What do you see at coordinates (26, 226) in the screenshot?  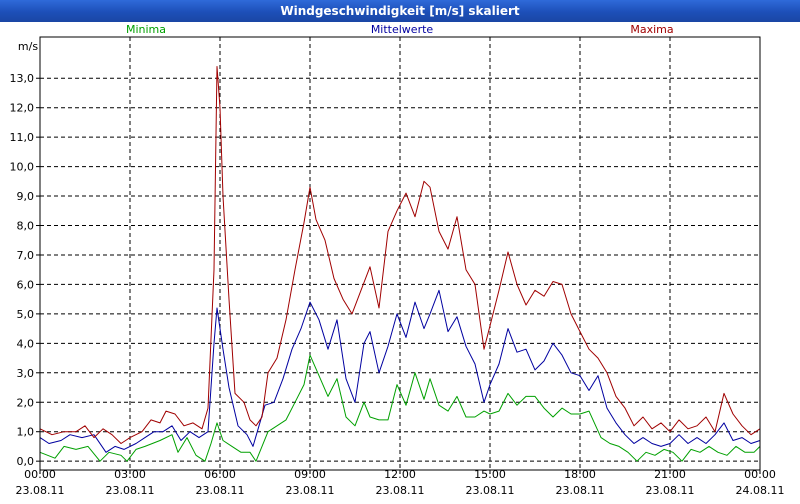 I see `y-tick-label: 8,0` at bounding box center [26, 226].